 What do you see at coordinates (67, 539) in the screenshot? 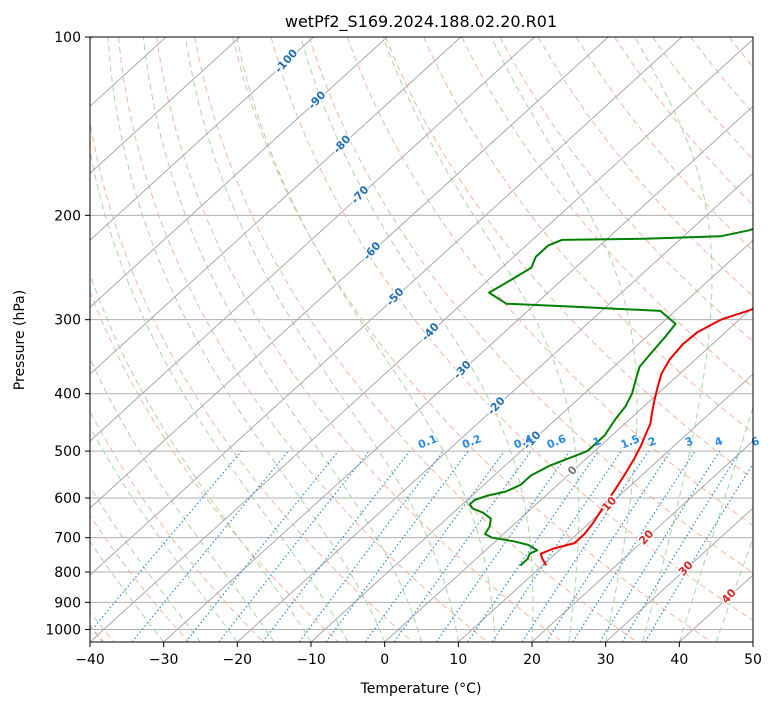
I see `y-tick-label: 700` at bounding box center [67, 539].